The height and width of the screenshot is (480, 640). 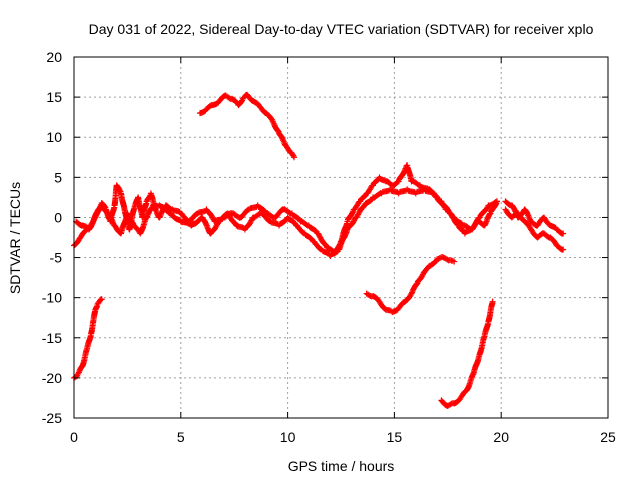 What do you see at coordinates (341, 466) in the screenshot?
I see `x-axis-label: GPS time / hours` at bounding box center [341, 466].